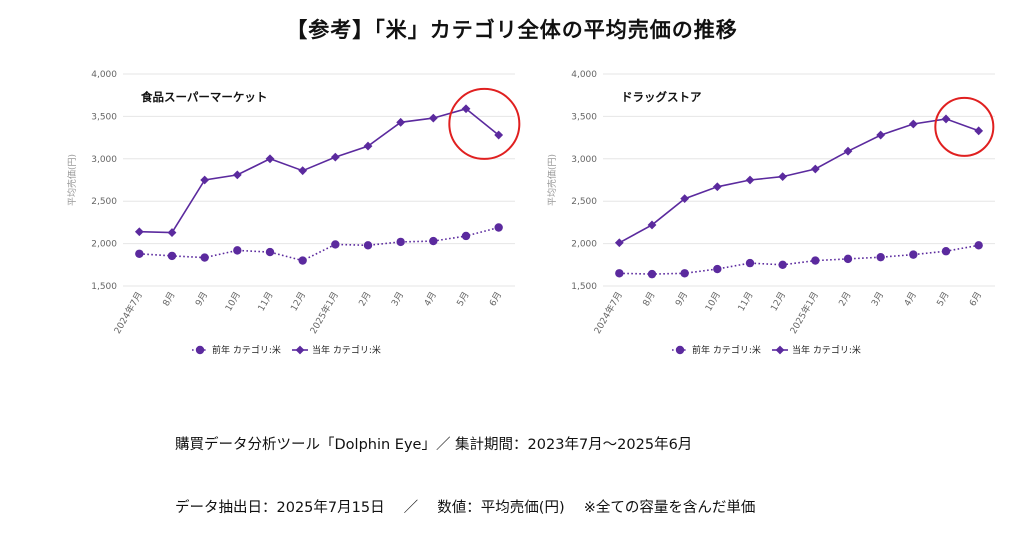  Describe the element at coordinates (661, 97) in the screenshot. I see `chart-title: ドラッグストア` at that location.